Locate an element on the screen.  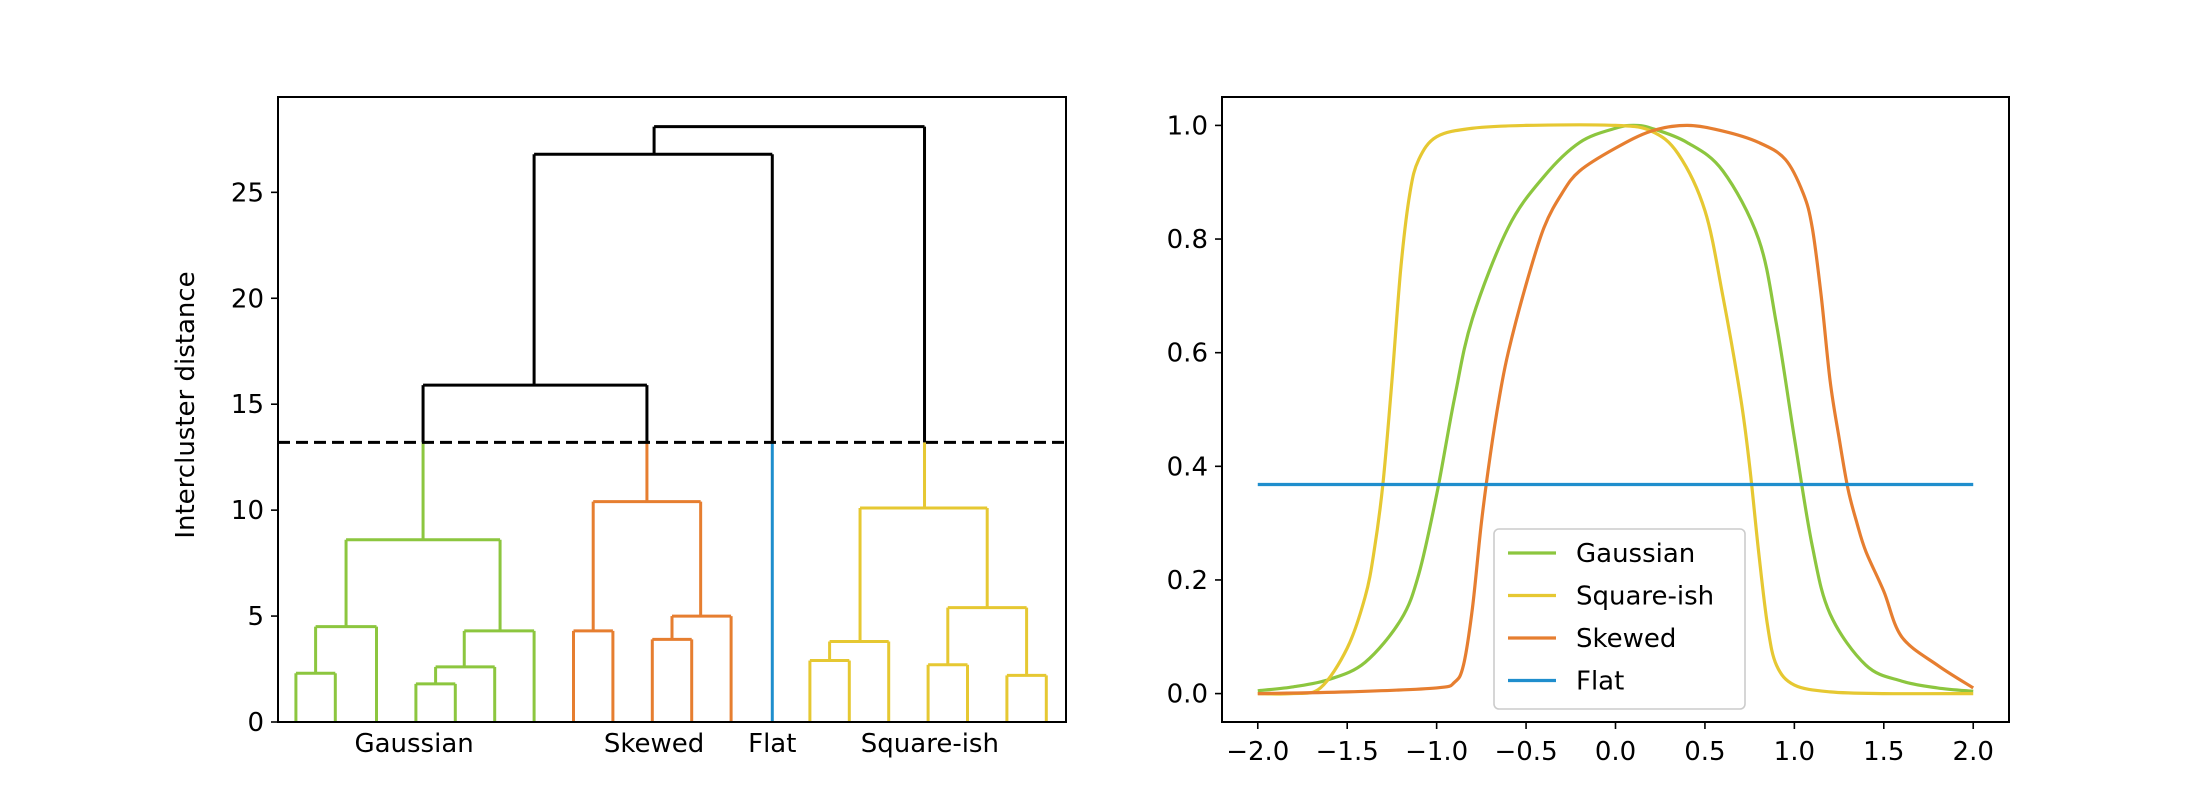
x-tick-label: 0.5 is located at coordinates (1704, 752).